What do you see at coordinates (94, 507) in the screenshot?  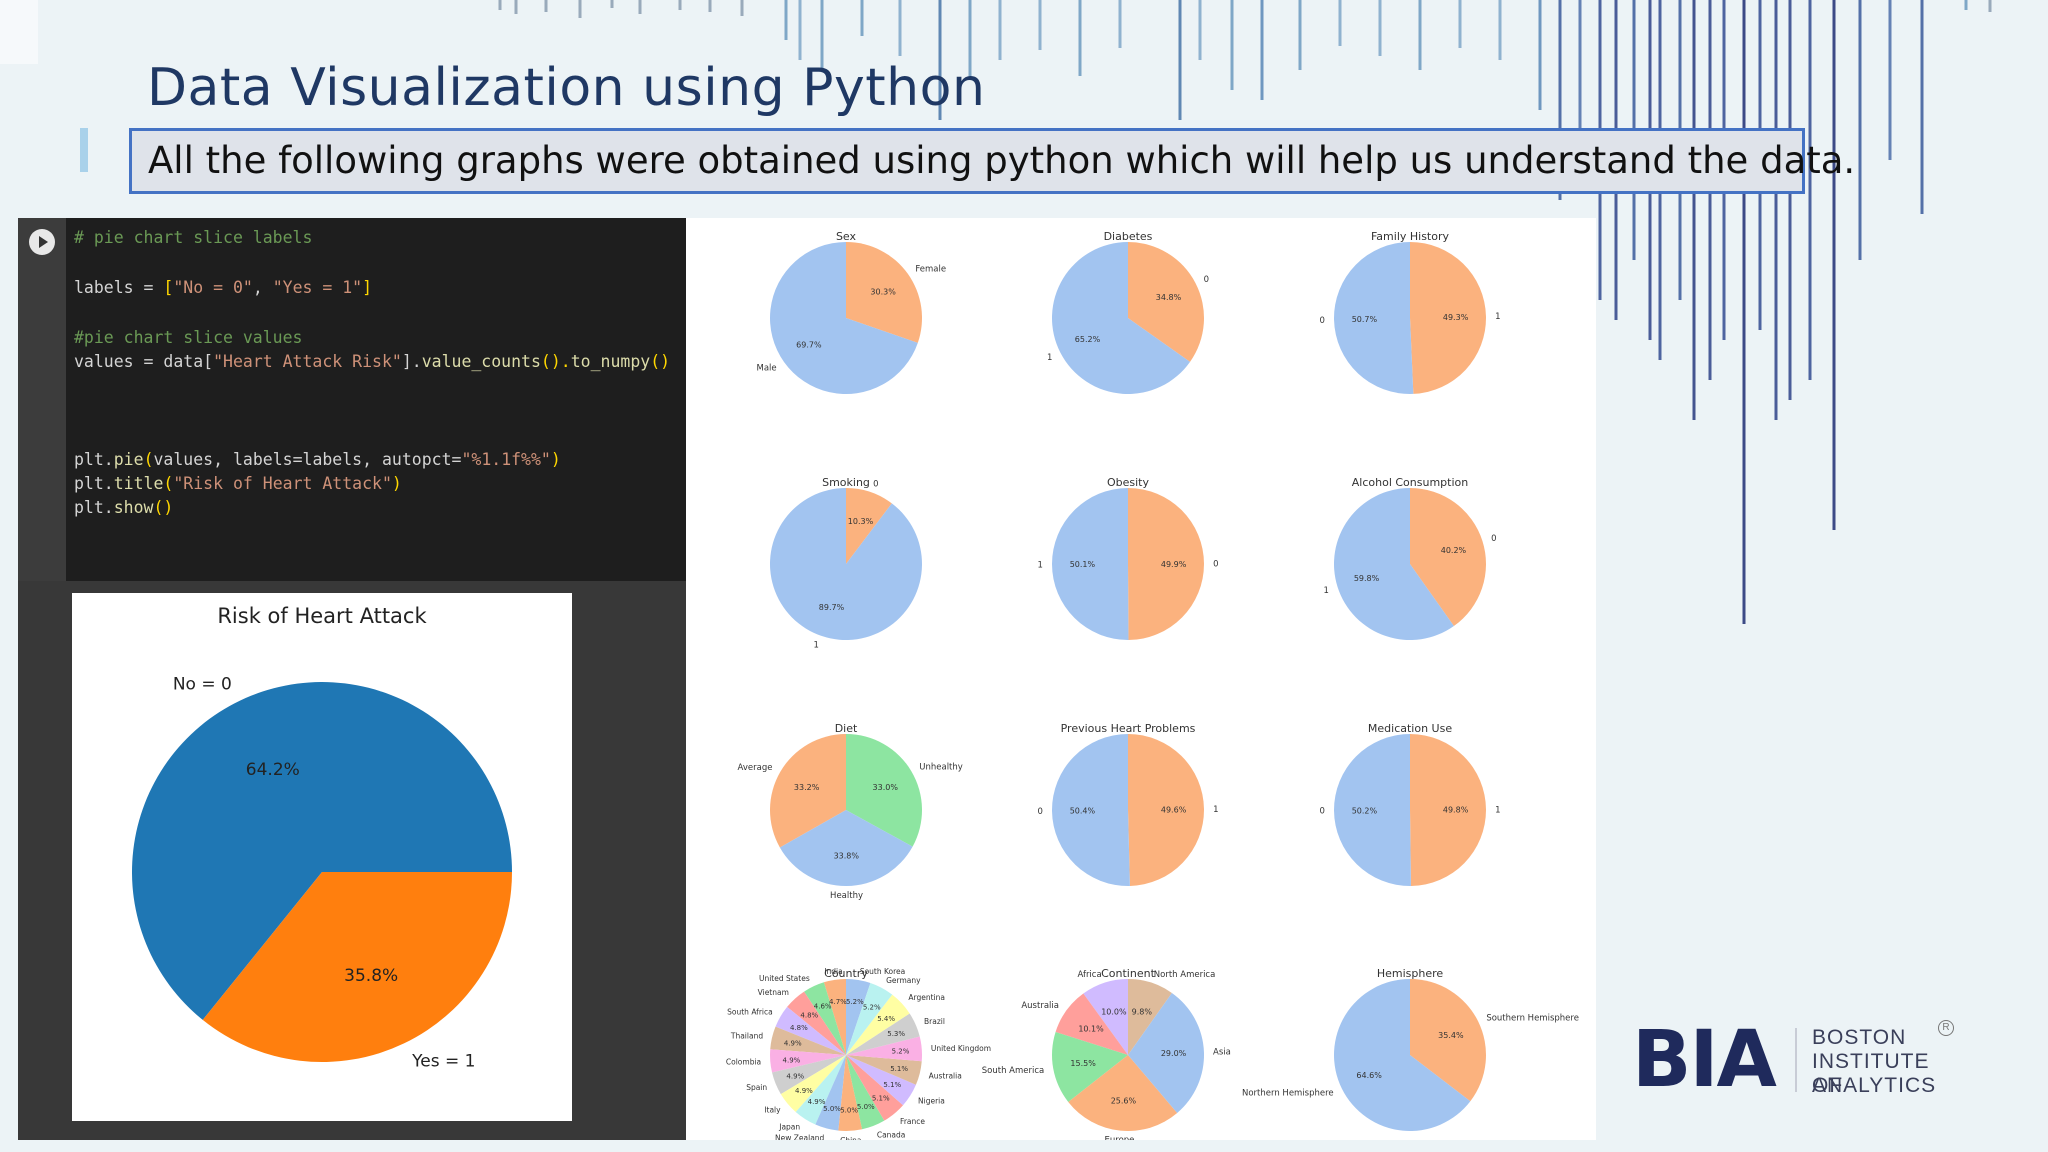 I see `code-token: plt.` at bounding box center [94, 507].